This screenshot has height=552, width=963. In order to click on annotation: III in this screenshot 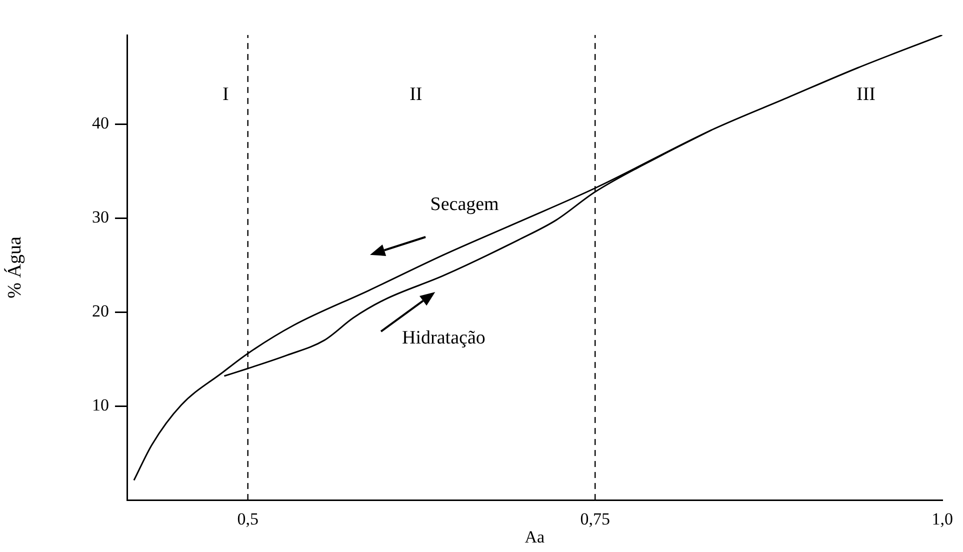, I will do `click(866, 95)`.